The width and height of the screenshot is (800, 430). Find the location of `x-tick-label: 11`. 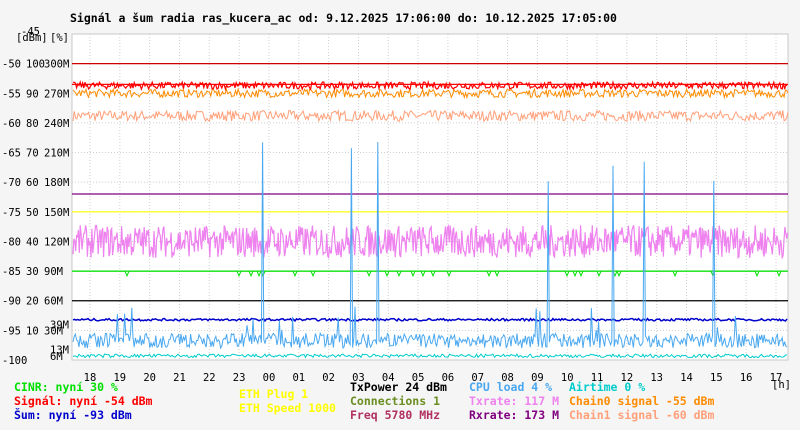

x-tick-label: 11 is located at coordinates (597, 378).